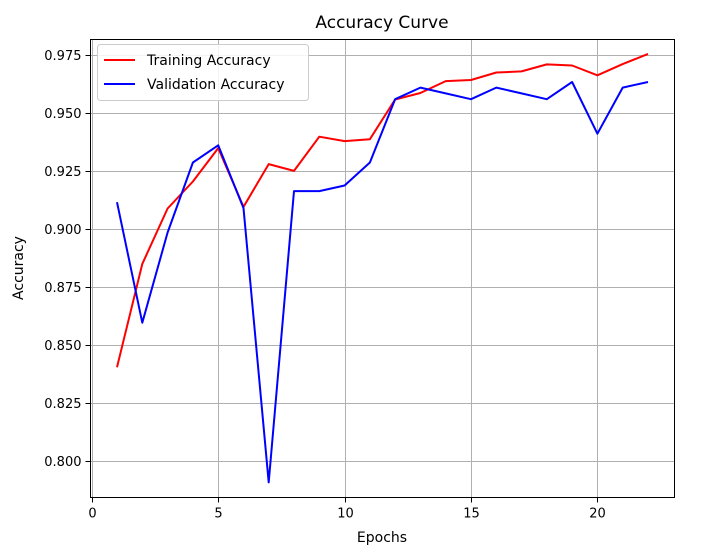 This screenshot has height=556, width=708. What do you see at coordinates (62, 172) in the screenshot?
I see `y-tick-label: 0.925` at bounding box center [62, 172].